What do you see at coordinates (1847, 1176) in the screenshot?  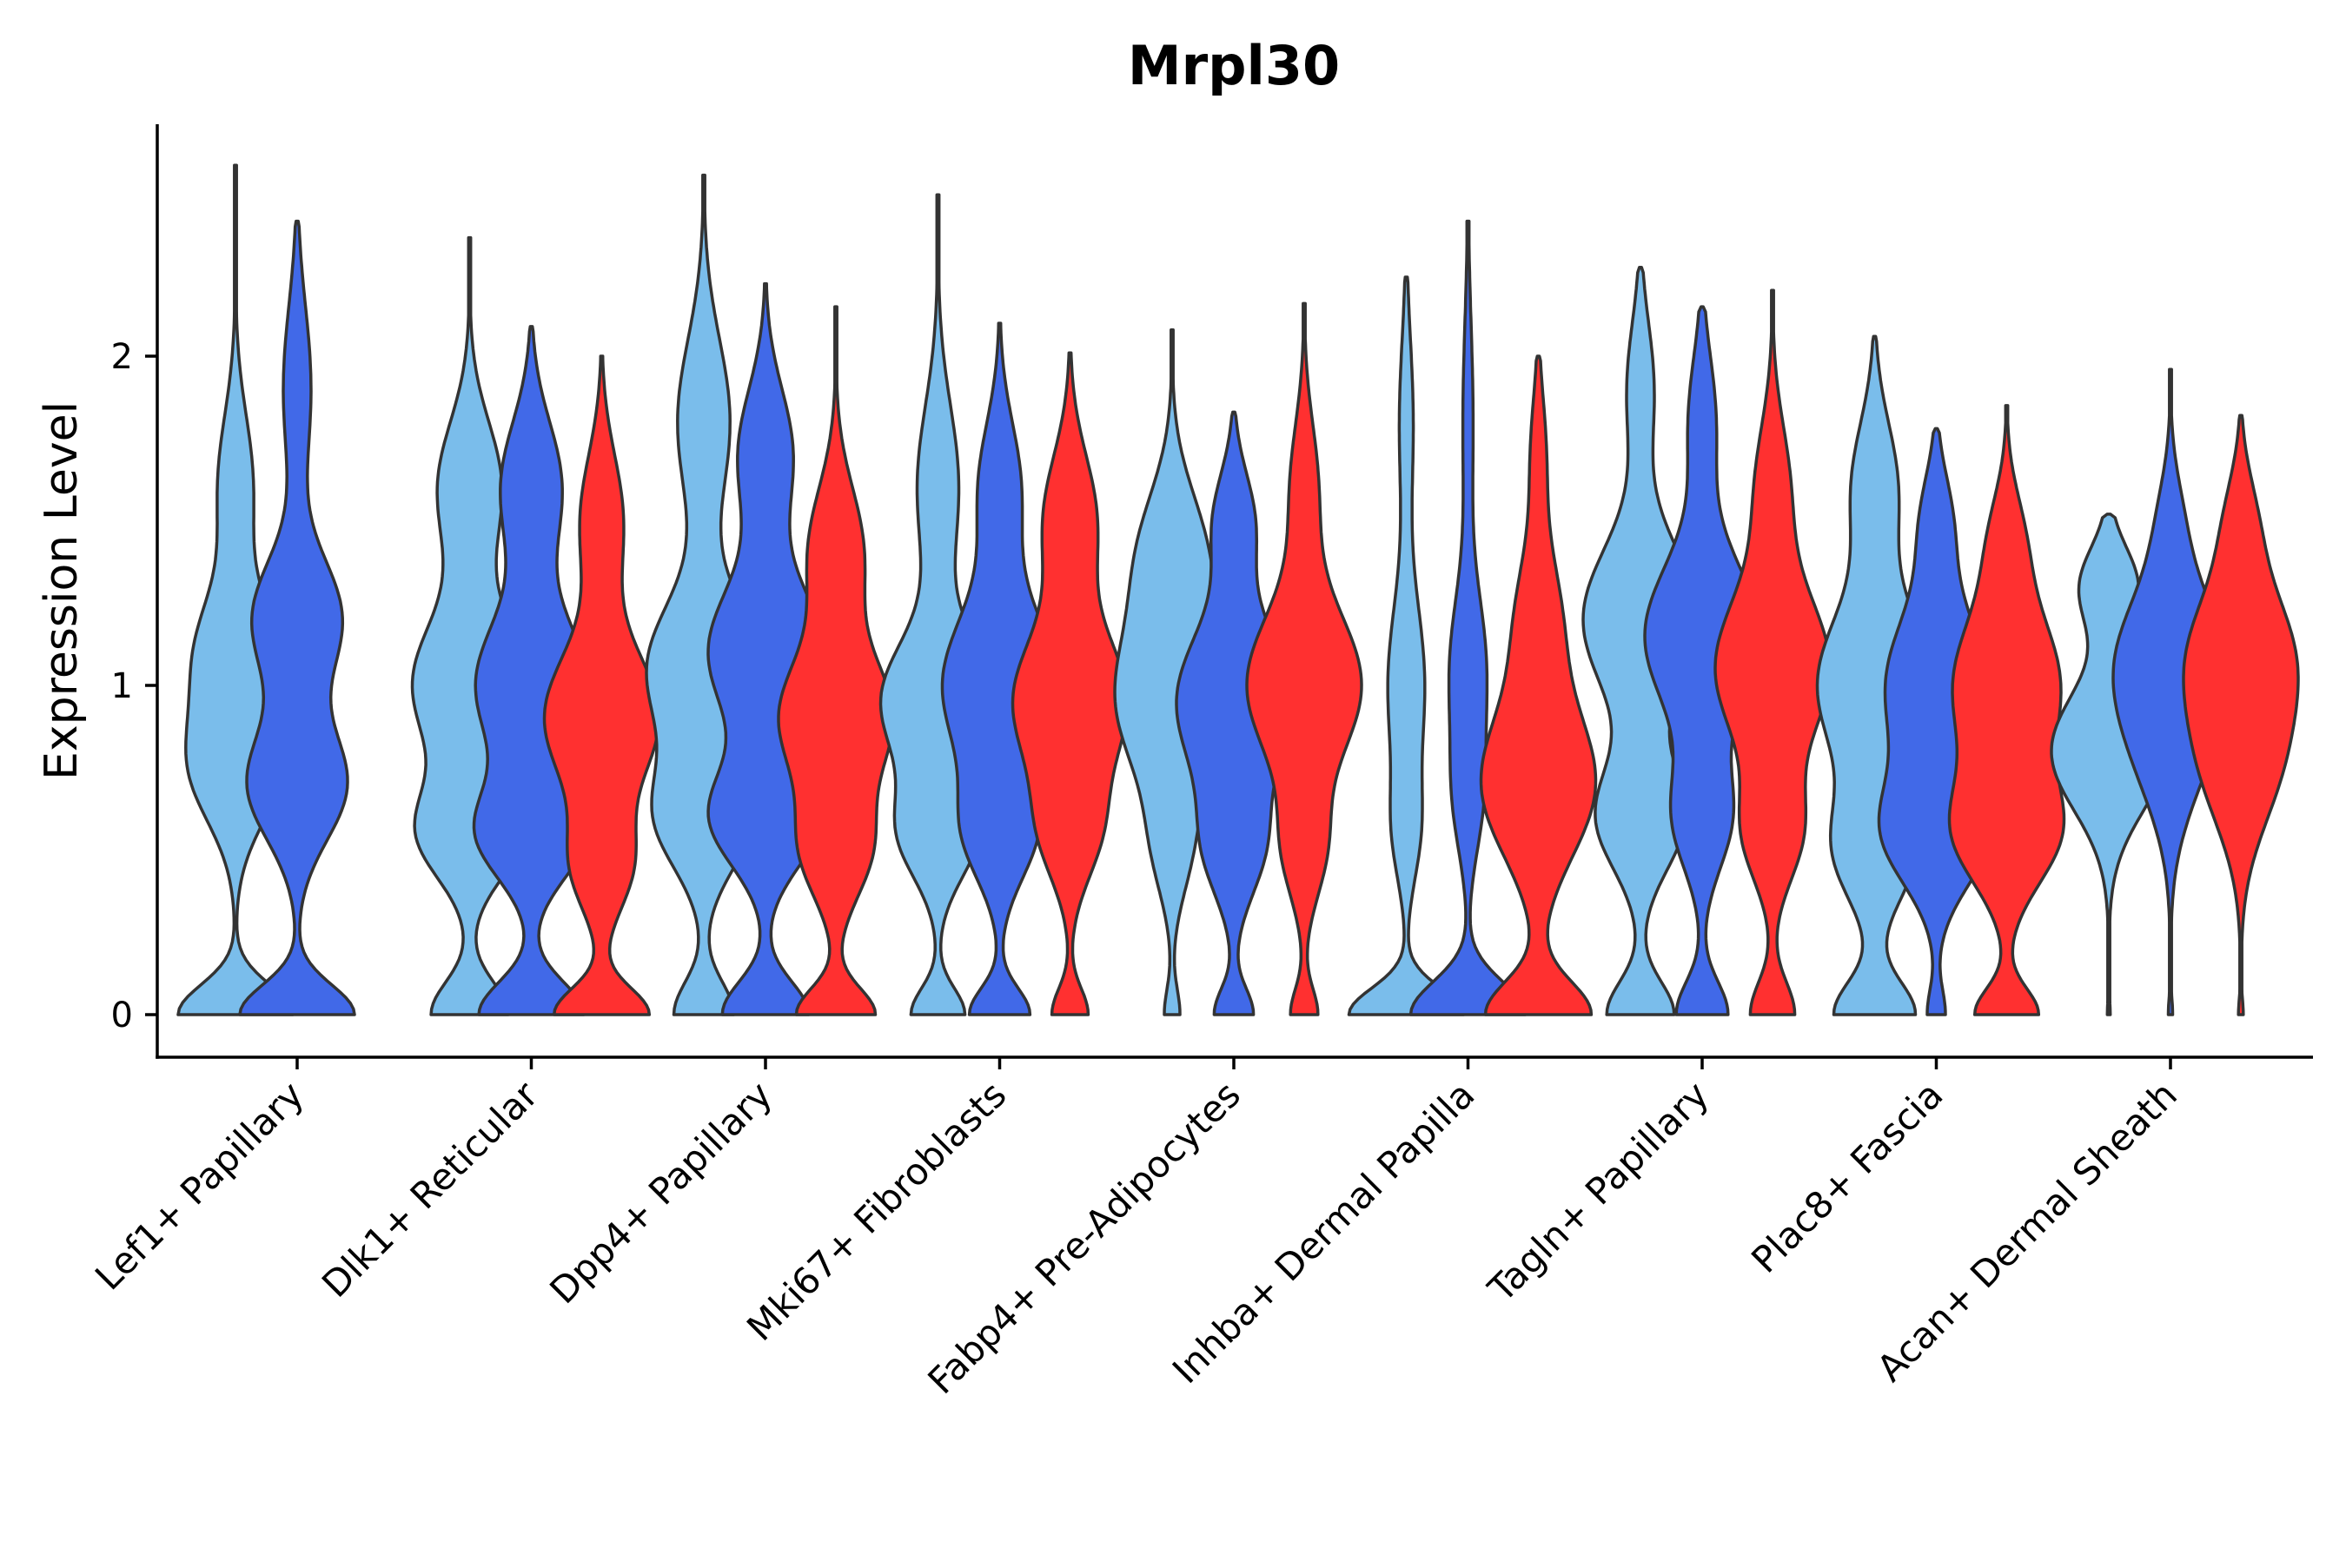 I see `category-label: Plac8+ Fascia` at bounding box center [1847, 1176].